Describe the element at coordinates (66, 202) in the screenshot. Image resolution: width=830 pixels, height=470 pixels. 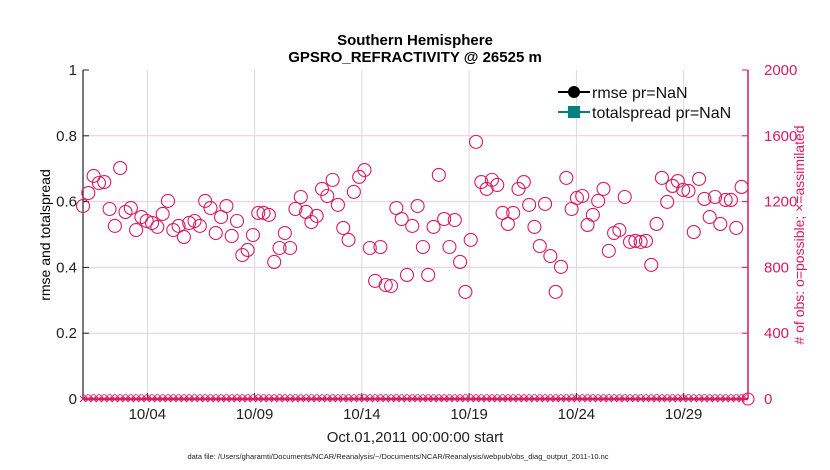
I see `y-tick-label-left: 0.6` at that location.